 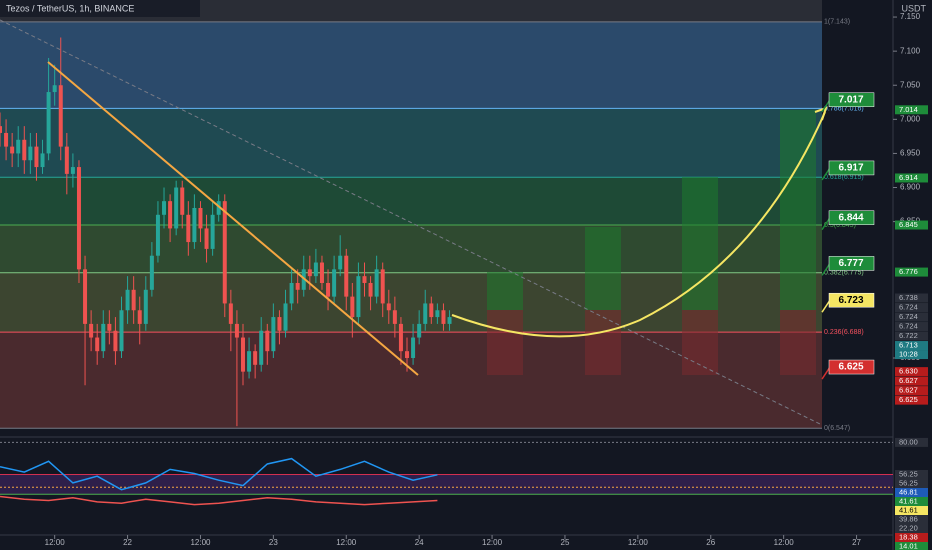 I want to click on price-label: 6.724, so click(x=908, y=326).